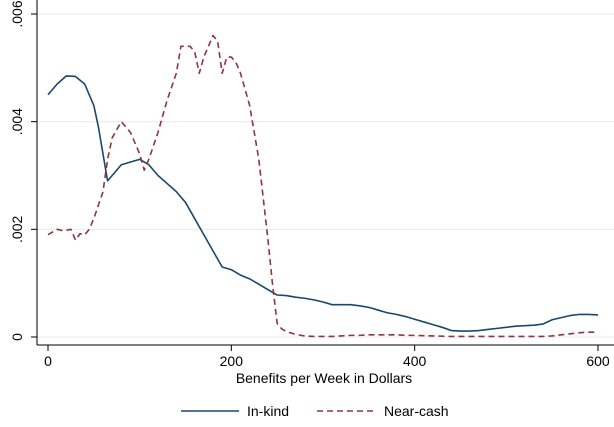 This screenshot has height=427, width=614. What do you see at coordinates (315, 411) in the screenshot?
I see `legend: In-kind Near-cash` at bounding box center [315, 411].